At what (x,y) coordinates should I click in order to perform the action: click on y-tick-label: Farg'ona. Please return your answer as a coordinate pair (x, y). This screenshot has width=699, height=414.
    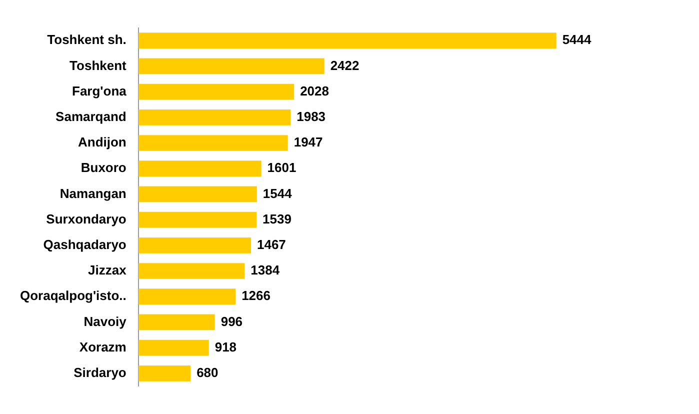
    Looking at the image, I should click on (100, 90).